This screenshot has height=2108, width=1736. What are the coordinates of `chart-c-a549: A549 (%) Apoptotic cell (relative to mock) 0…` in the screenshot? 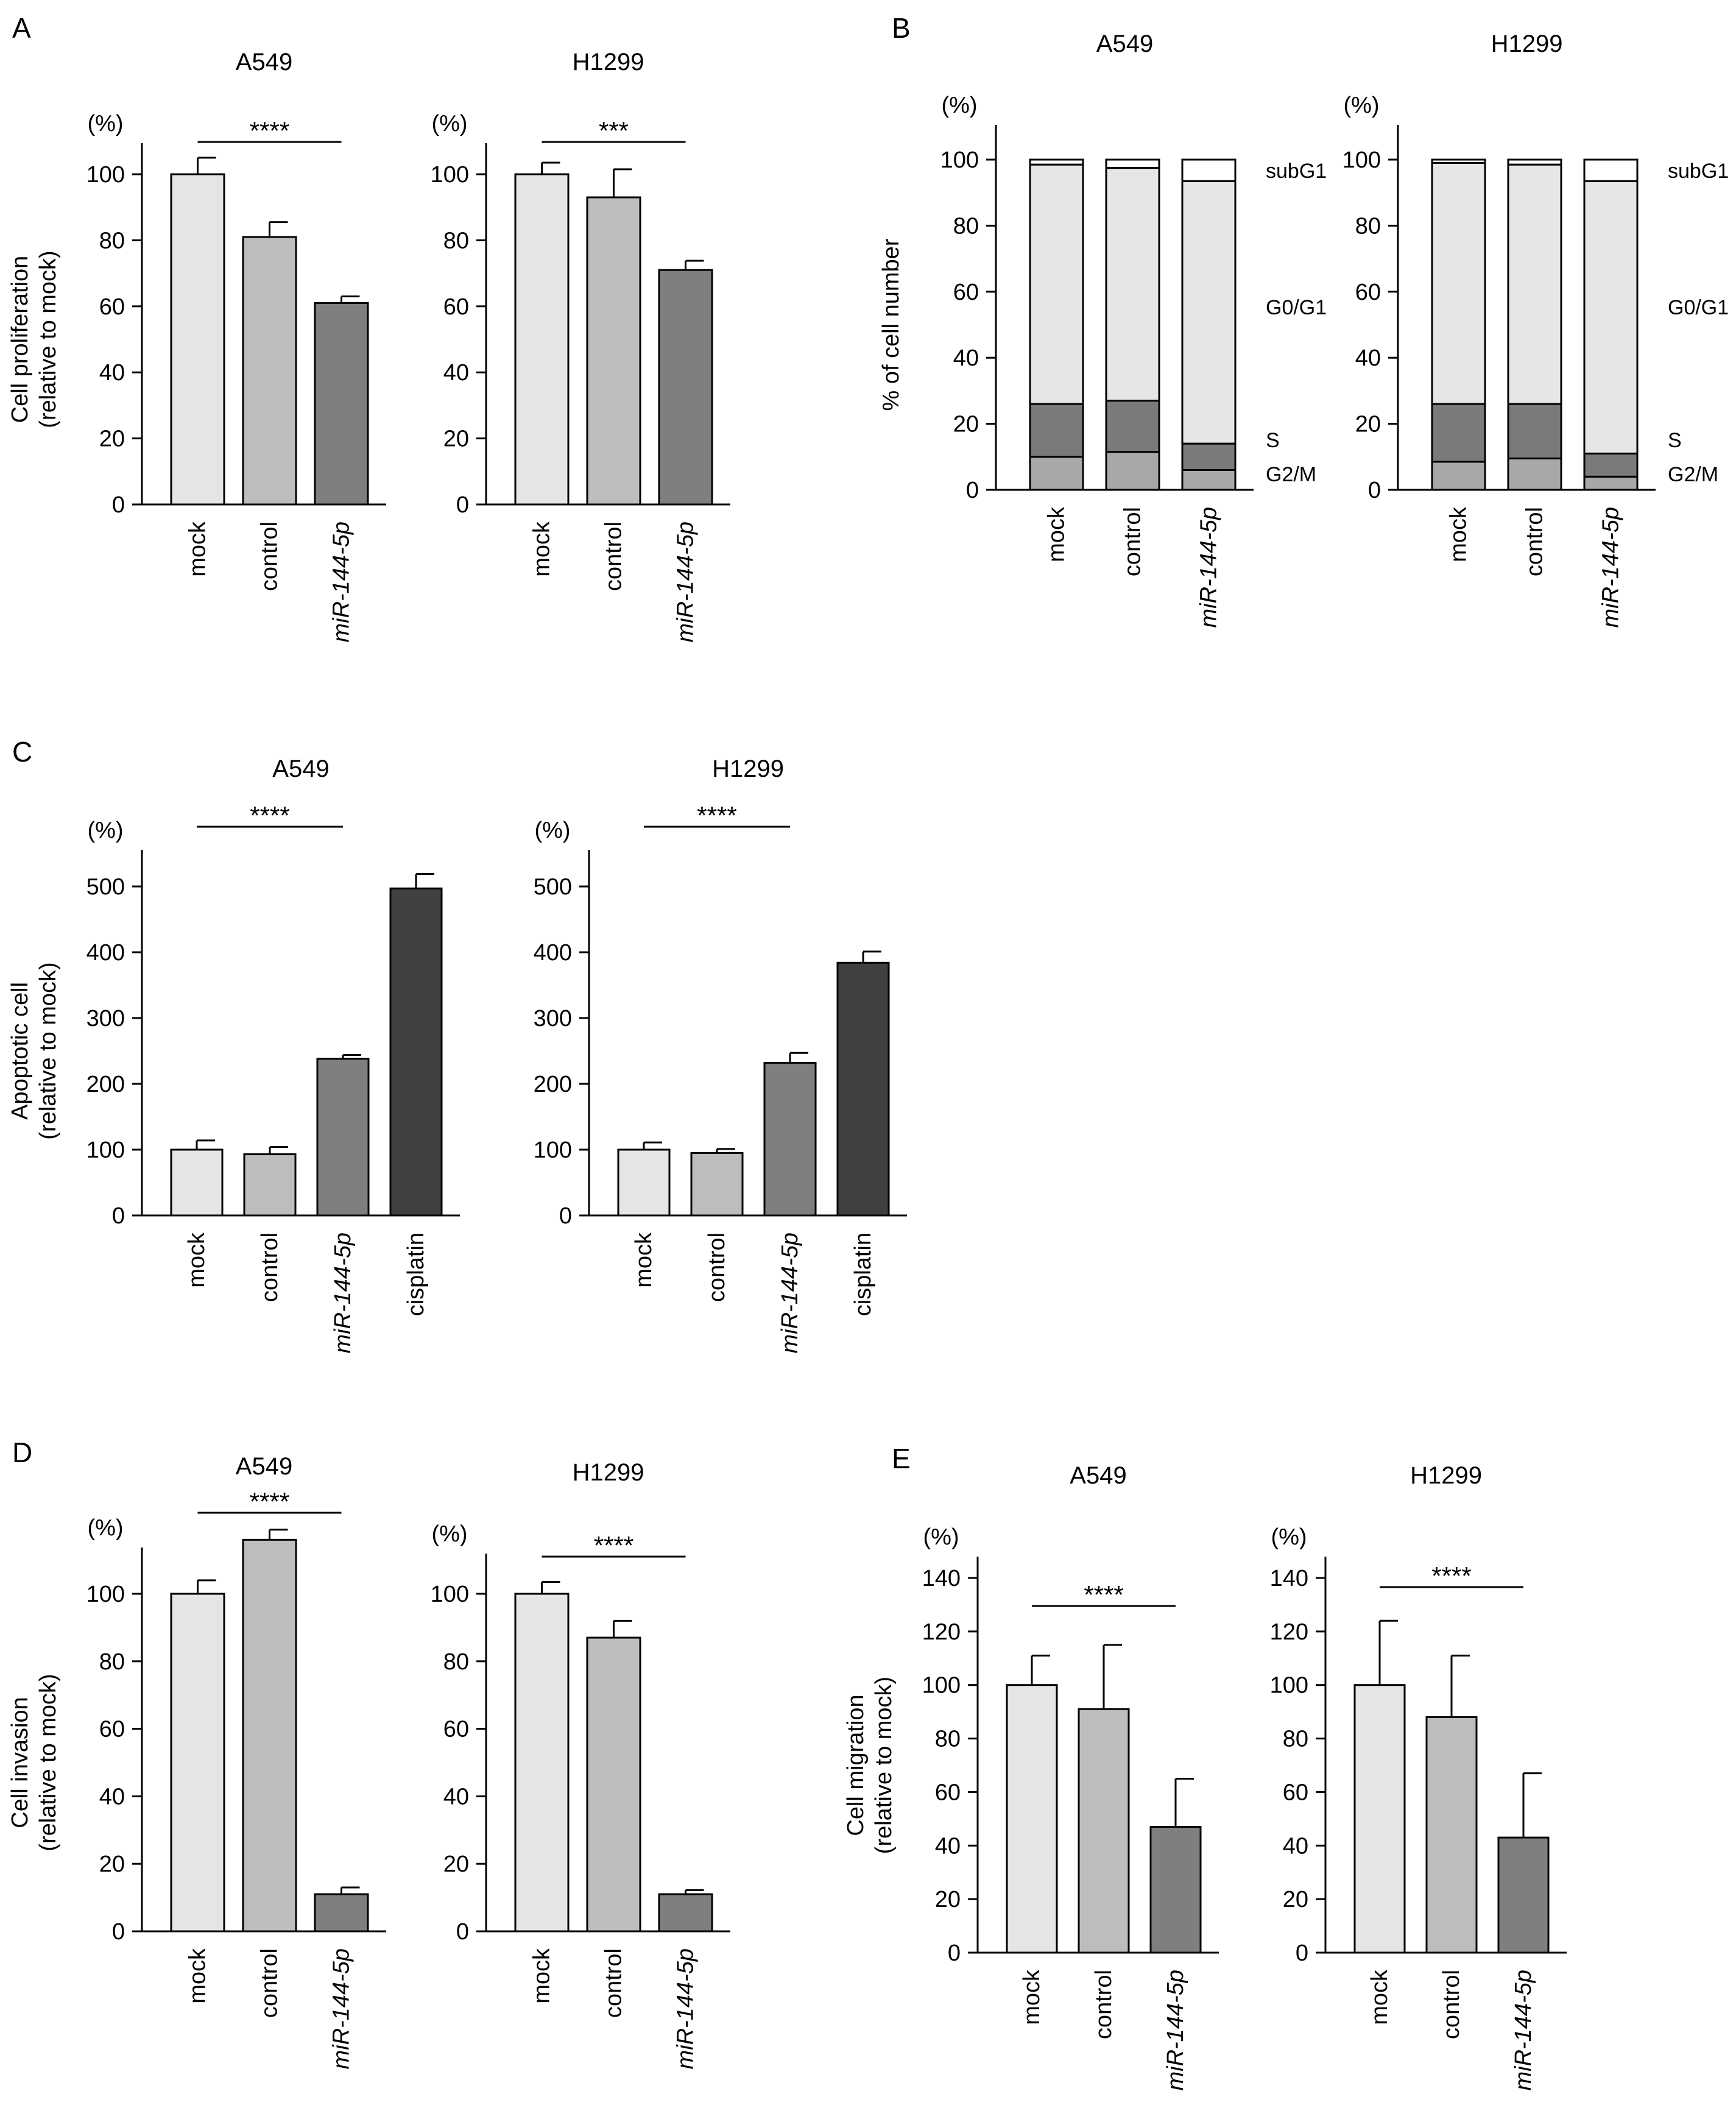 It's located at (233, 1054).